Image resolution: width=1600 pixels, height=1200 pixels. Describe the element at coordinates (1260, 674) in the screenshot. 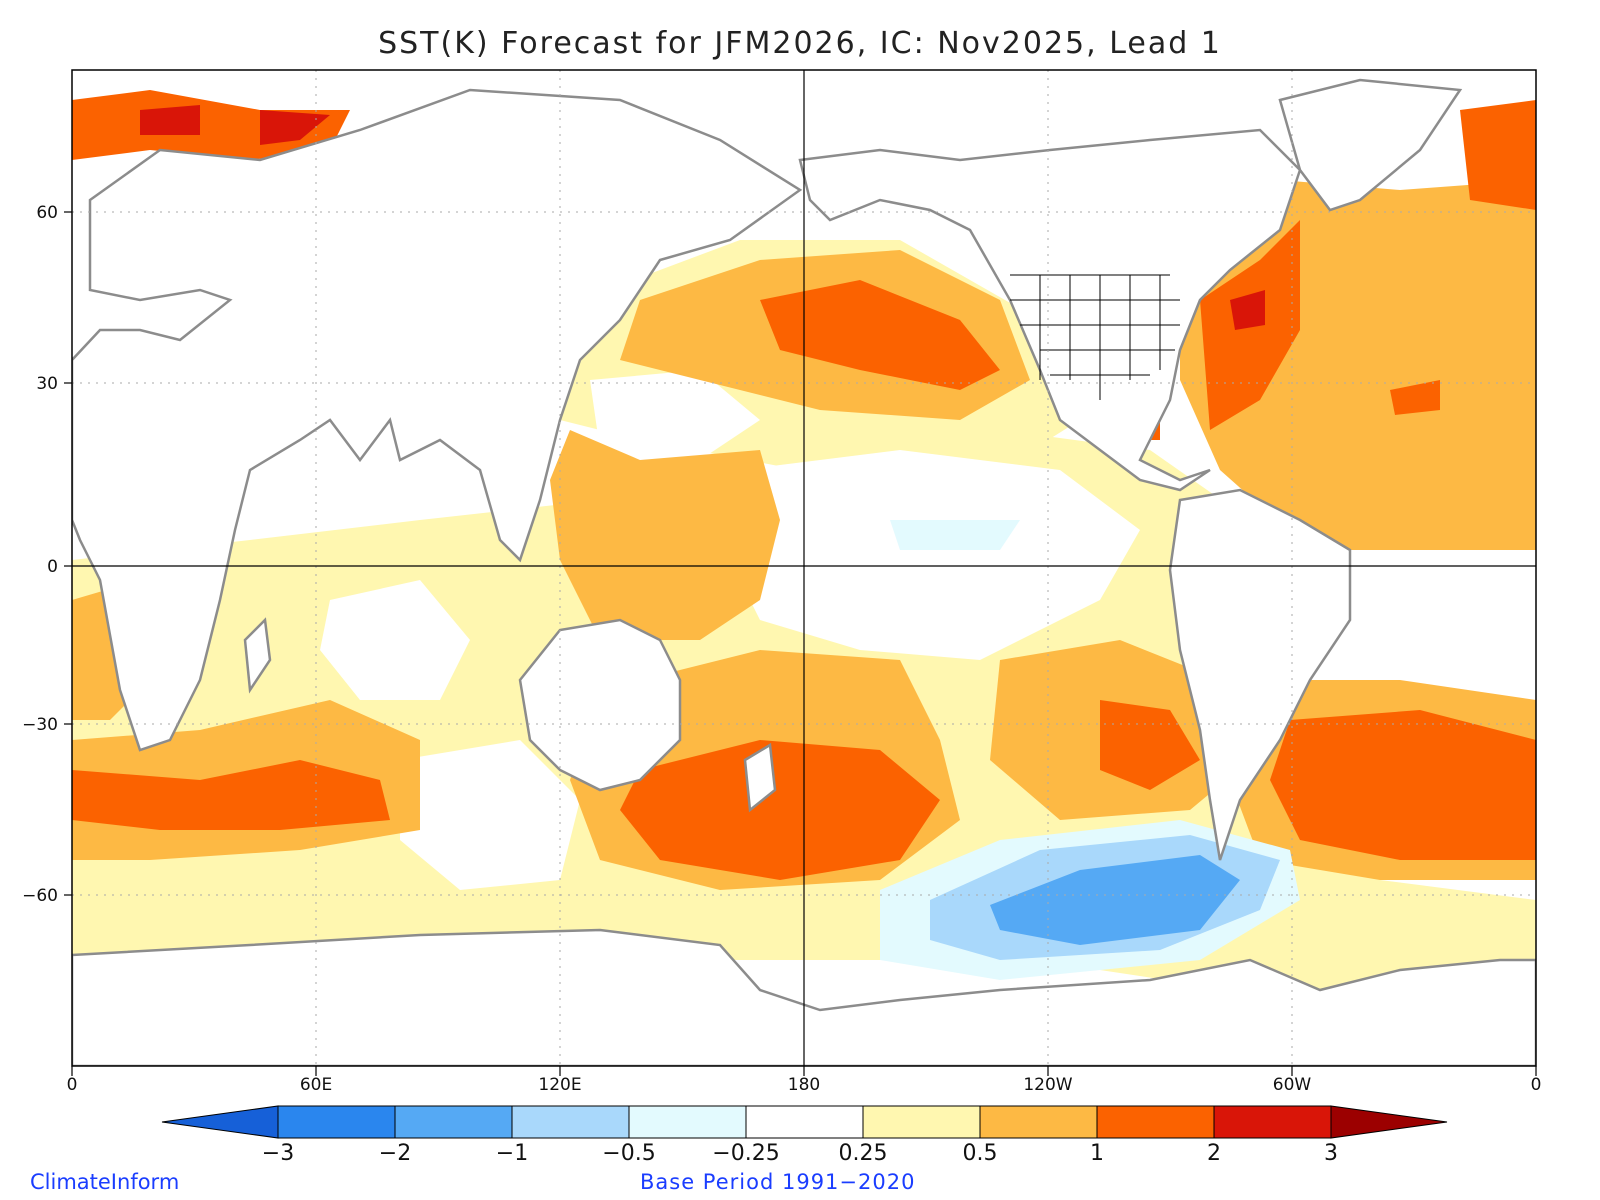

I see `landmass-south-america` at that location.